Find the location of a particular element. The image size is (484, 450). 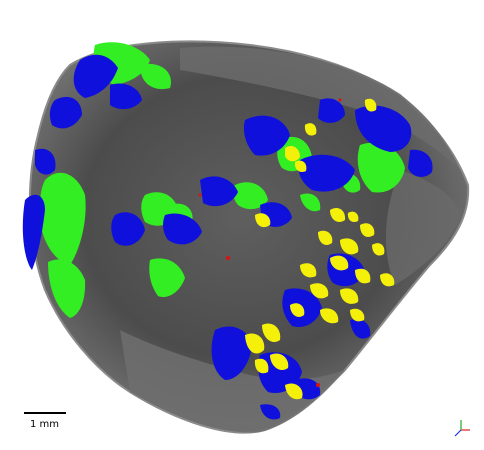

axes-gizmo is located at coordinates (462, 428).